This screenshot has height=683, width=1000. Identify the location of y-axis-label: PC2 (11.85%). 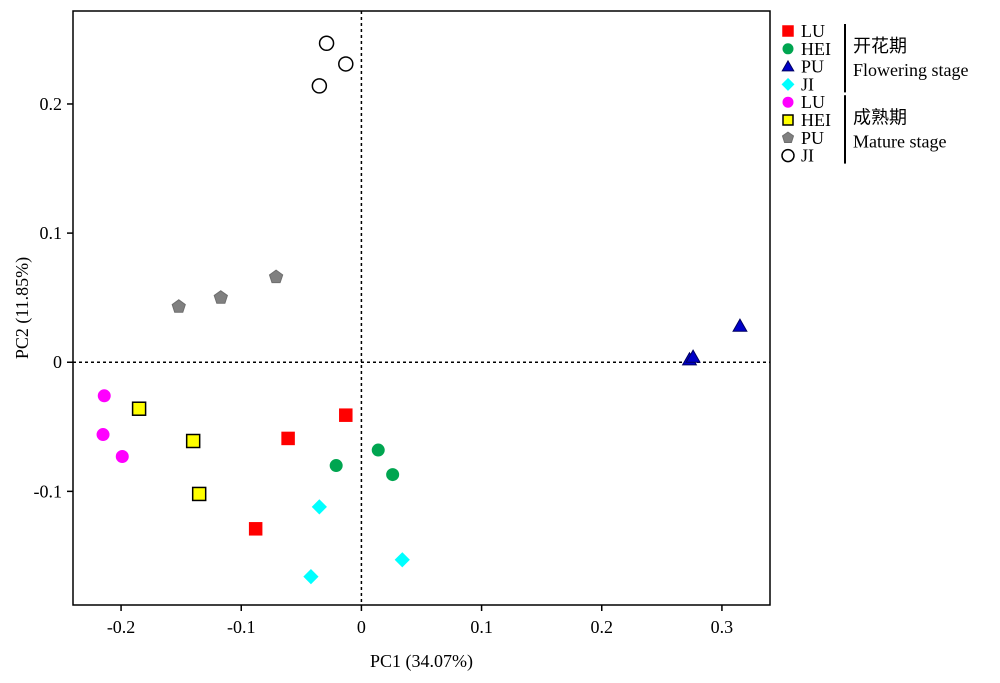
(22, 308).